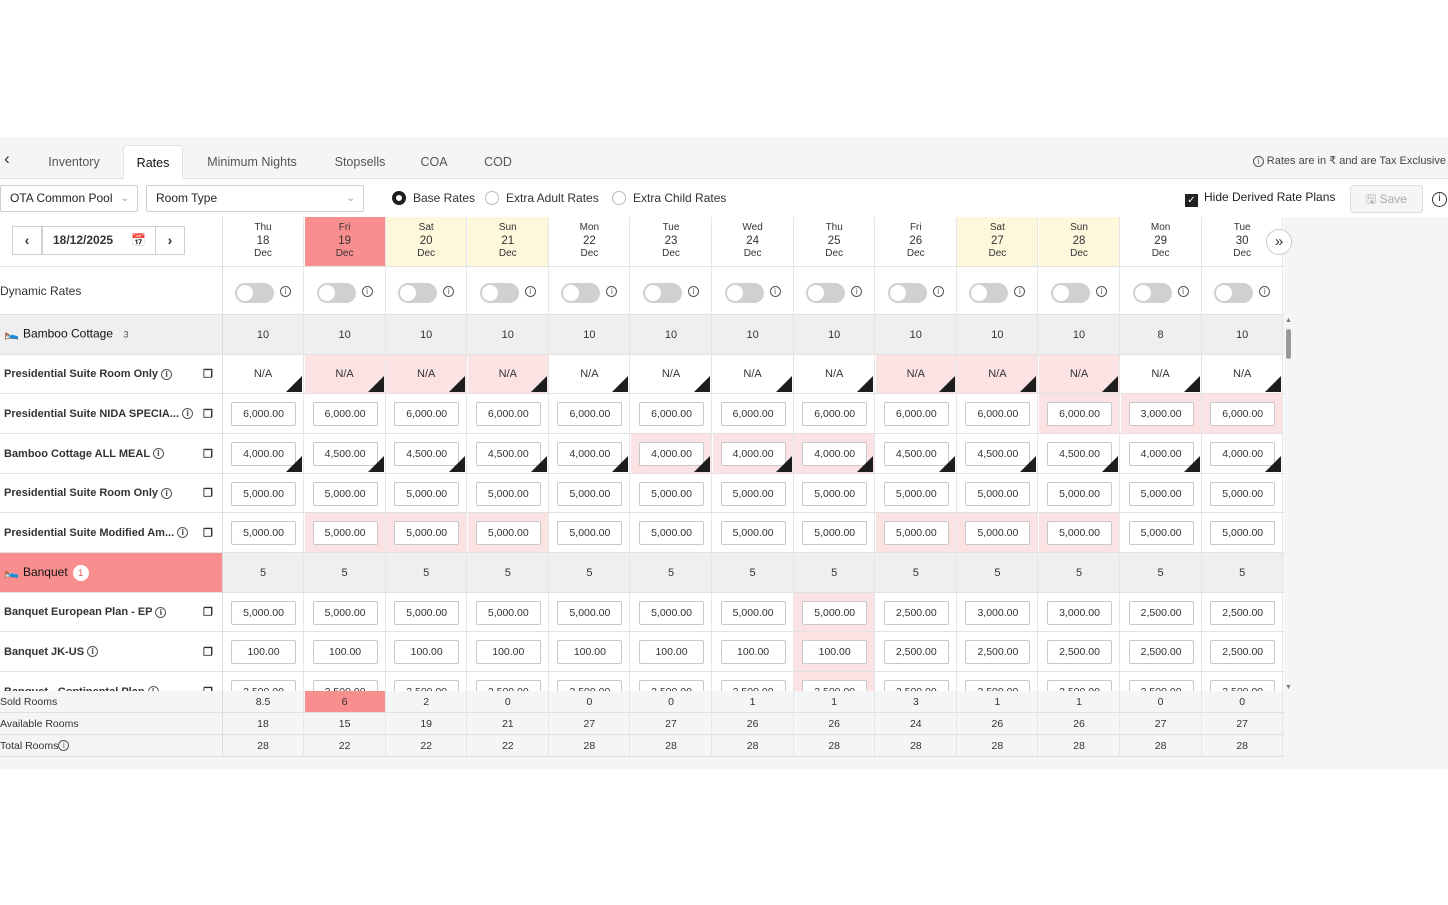 Image resolution: width=1448 pixels, height=905 pixels. Describe the element at coordinates (1386, 199) in the screenshot. I see `save-button: 🖫 Save` at that location.